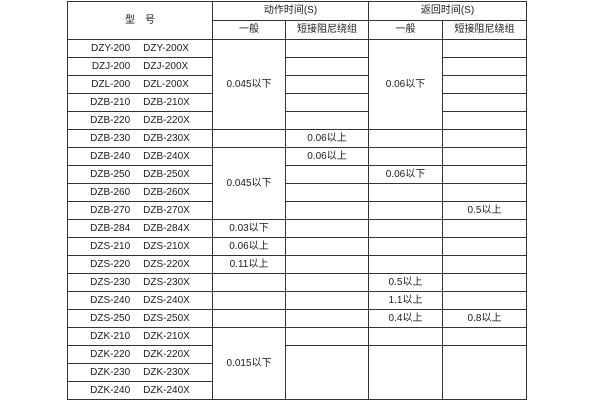  What do you see at coordinates (166, 210) in the screenshot?
I see `model-name-x: DZB-270X` at bounding box center [166, 210].